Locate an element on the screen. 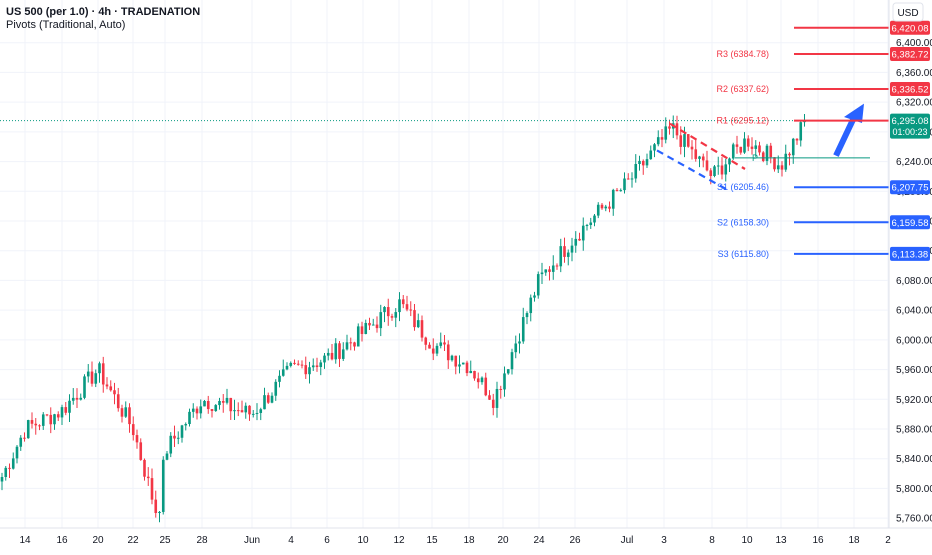  y-tick-label: 6,240.00 is located at coordinates (914, 162).